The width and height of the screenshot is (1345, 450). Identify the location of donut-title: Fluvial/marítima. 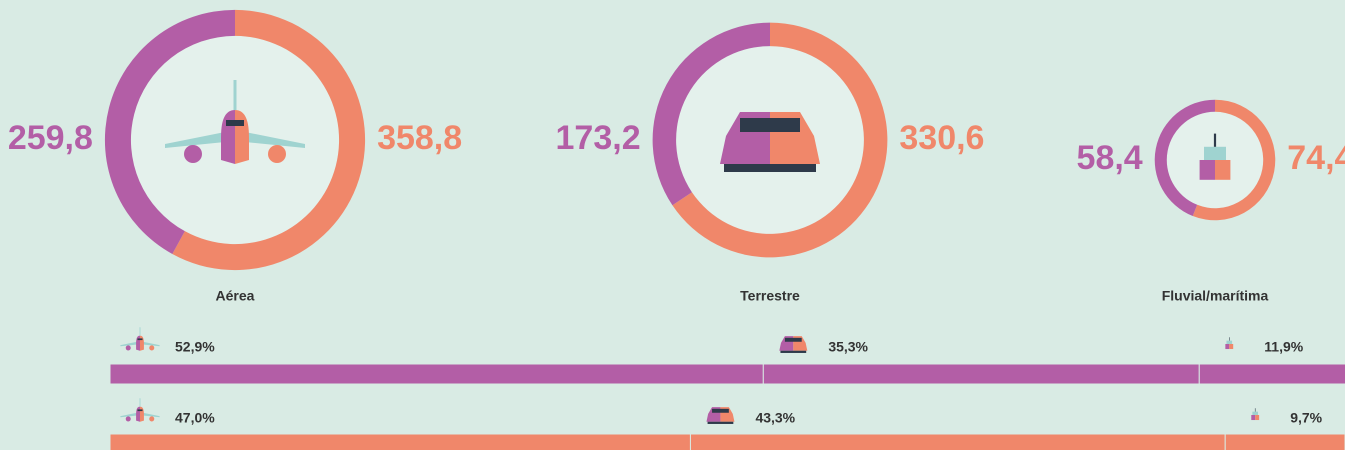
(1215, 296).